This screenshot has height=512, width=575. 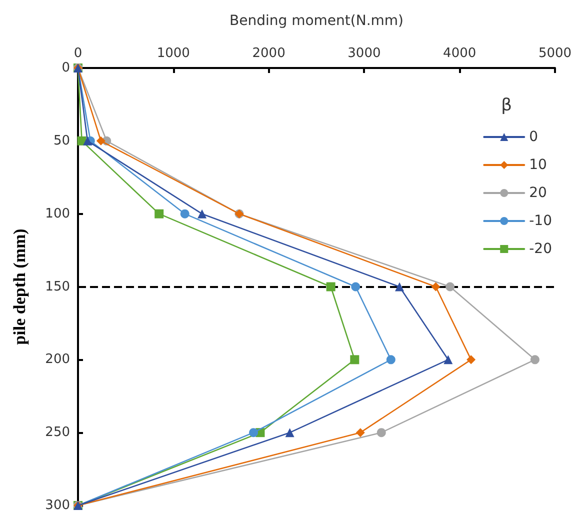 What do you see at coordinates (61, 140) in the screenshot?
I see `y-tick-label: 50` at bounding box center [61, 140].